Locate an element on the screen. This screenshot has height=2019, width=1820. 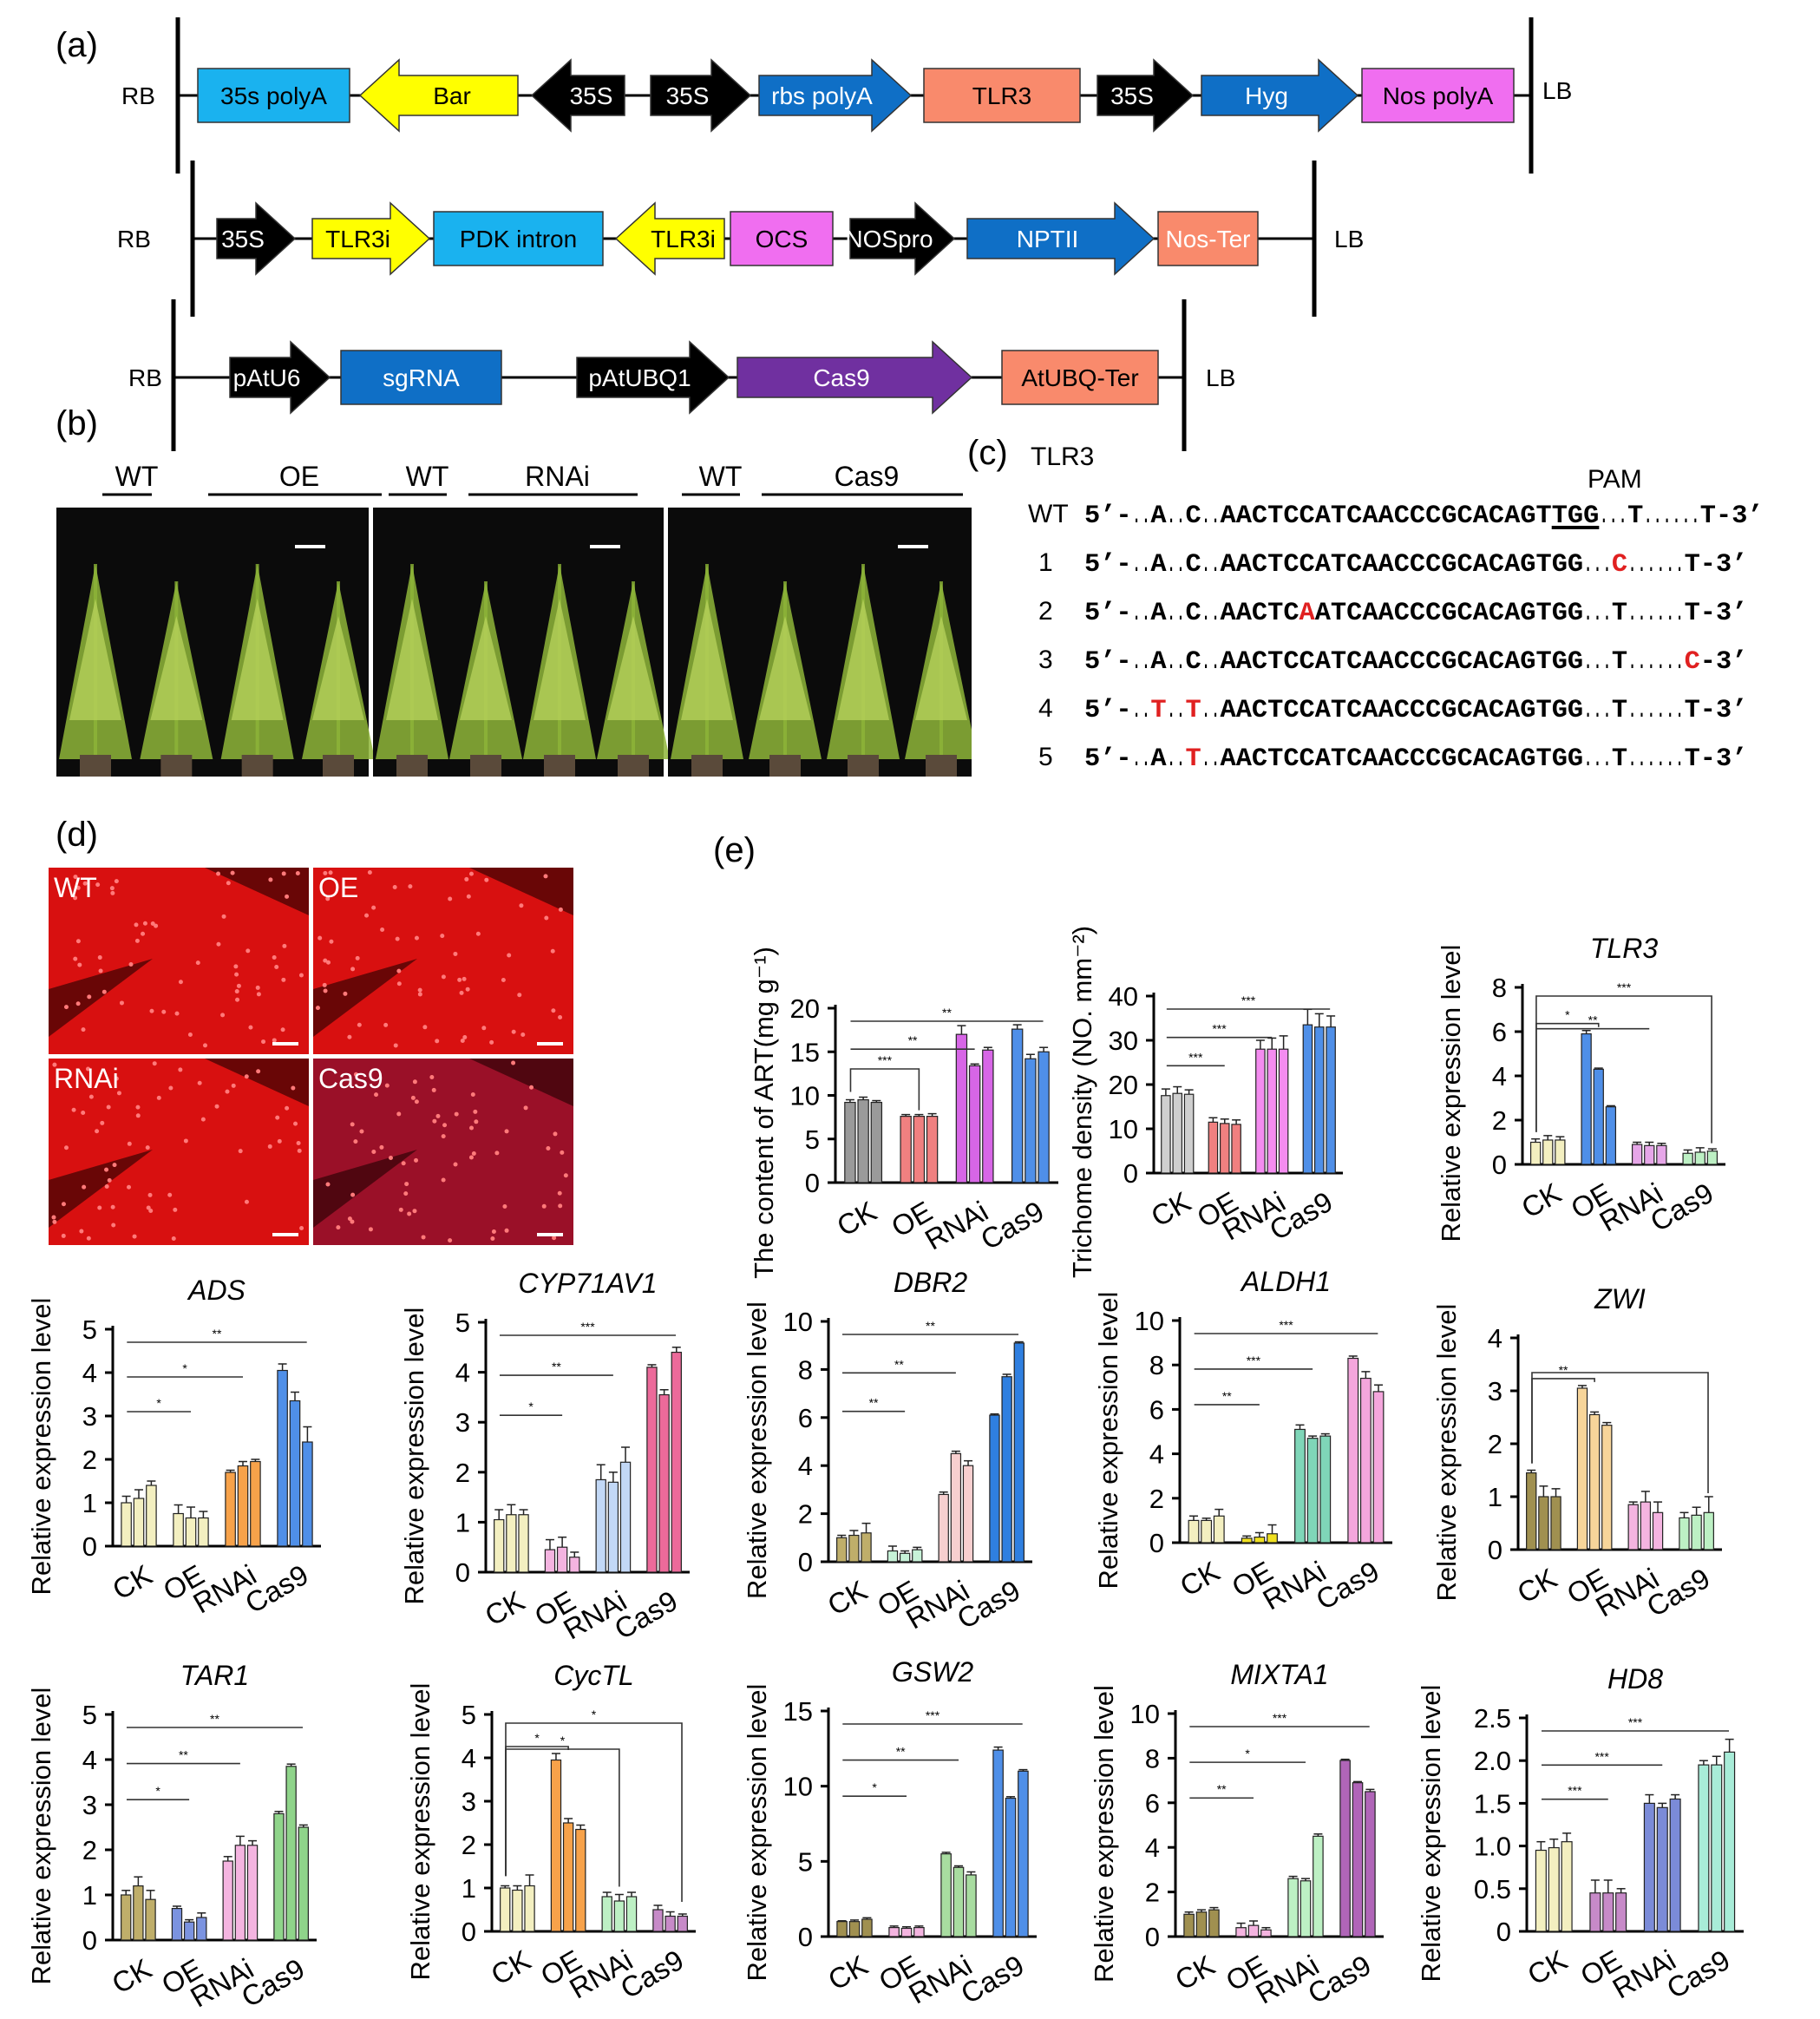
chart-title: HD8 is located at coordinates (1635, 1679).